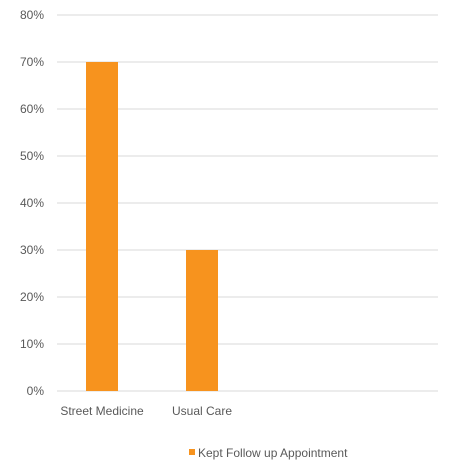 The image size is (454, 462). I want to click on bar-usual-care, so click(202, 320).